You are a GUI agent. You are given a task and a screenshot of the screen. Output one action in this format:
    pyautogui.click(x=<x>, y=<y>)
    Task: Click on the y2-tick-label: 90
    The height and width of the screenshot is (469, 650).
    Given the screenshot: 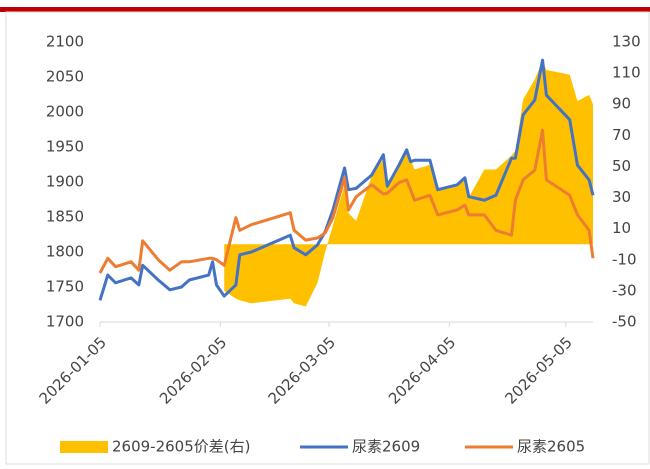 What is the action you would take?
    pyautogui.click(x=621, y=104)
    